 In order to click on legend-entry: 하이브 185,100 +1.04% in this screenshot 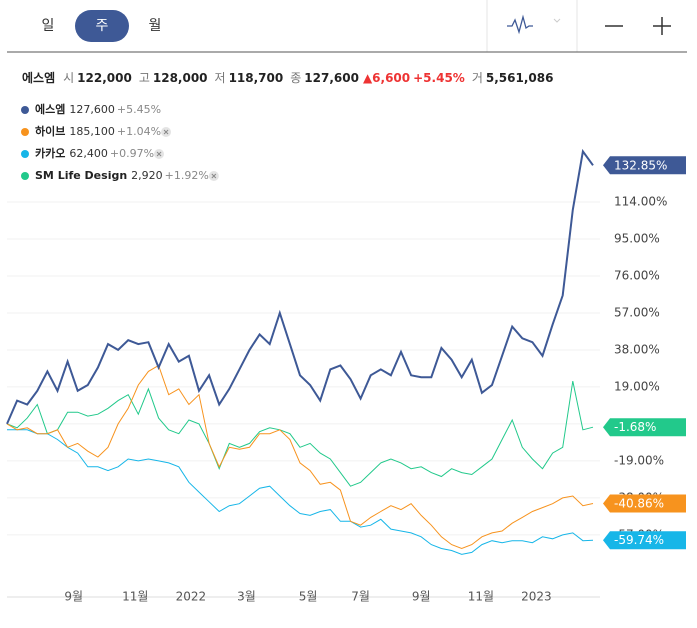, I will do `click(98, 131)`.